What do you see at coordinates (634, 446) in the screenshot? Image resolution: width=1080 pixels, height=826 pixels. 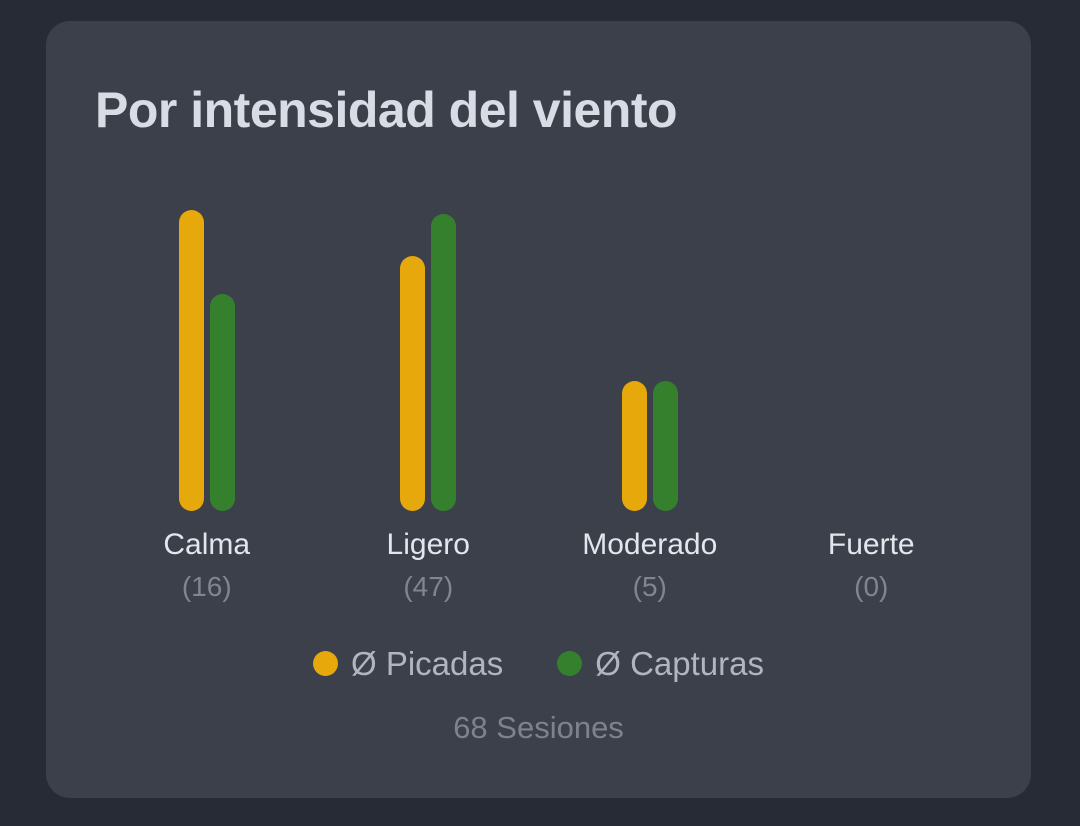 I see `picadas-bar-moderado` at bounding box center [634, 446].